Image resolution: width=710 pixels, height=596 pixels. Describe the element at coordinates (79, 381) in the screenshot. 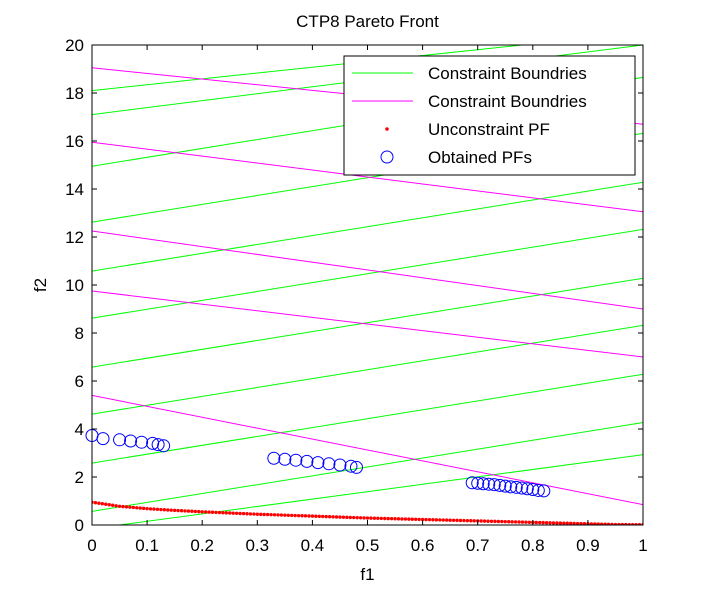

I see `y-tick-label: 6` at that location.